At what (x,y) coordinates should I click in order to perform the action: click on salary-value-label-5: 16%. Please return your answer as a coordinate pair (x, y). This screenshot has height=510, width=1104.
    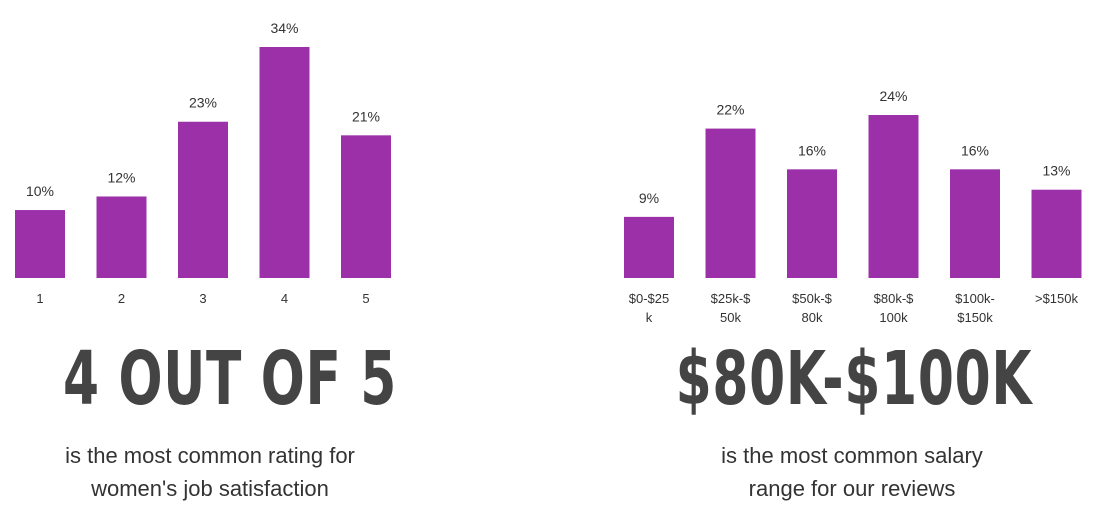
    Looking at the image, I should click on (975, 150).